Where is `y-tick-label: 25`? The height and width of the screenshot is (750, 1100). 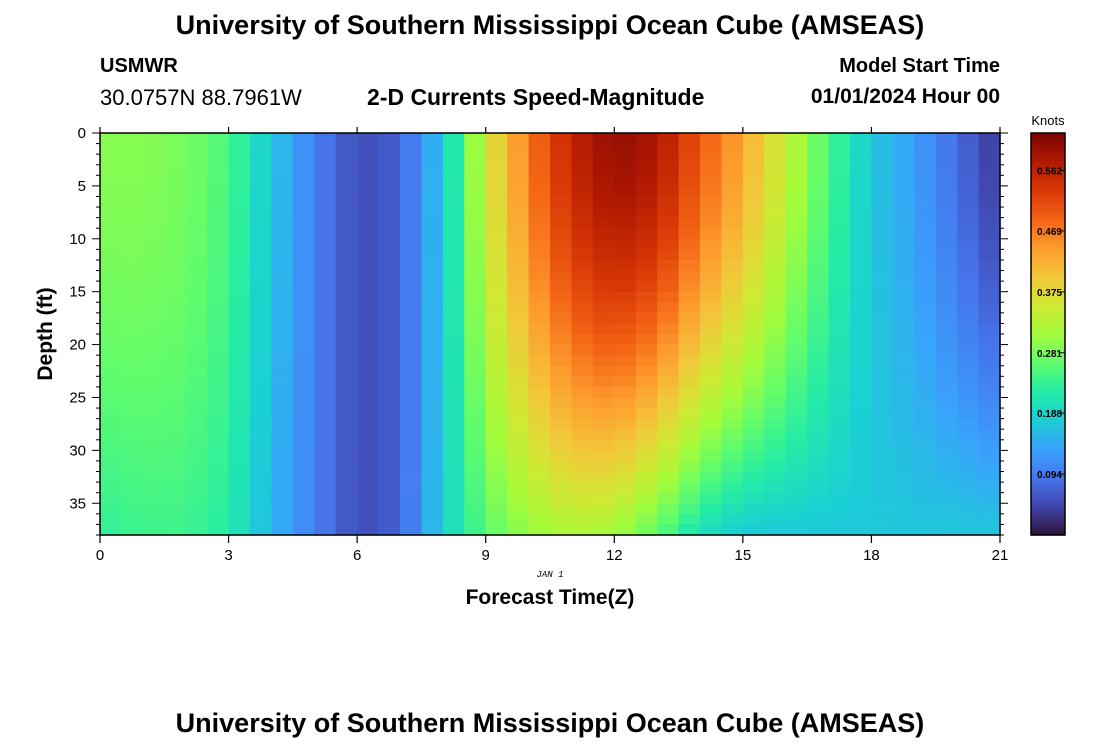 y-tick-label: 25 is located at coordinates (77, 397).